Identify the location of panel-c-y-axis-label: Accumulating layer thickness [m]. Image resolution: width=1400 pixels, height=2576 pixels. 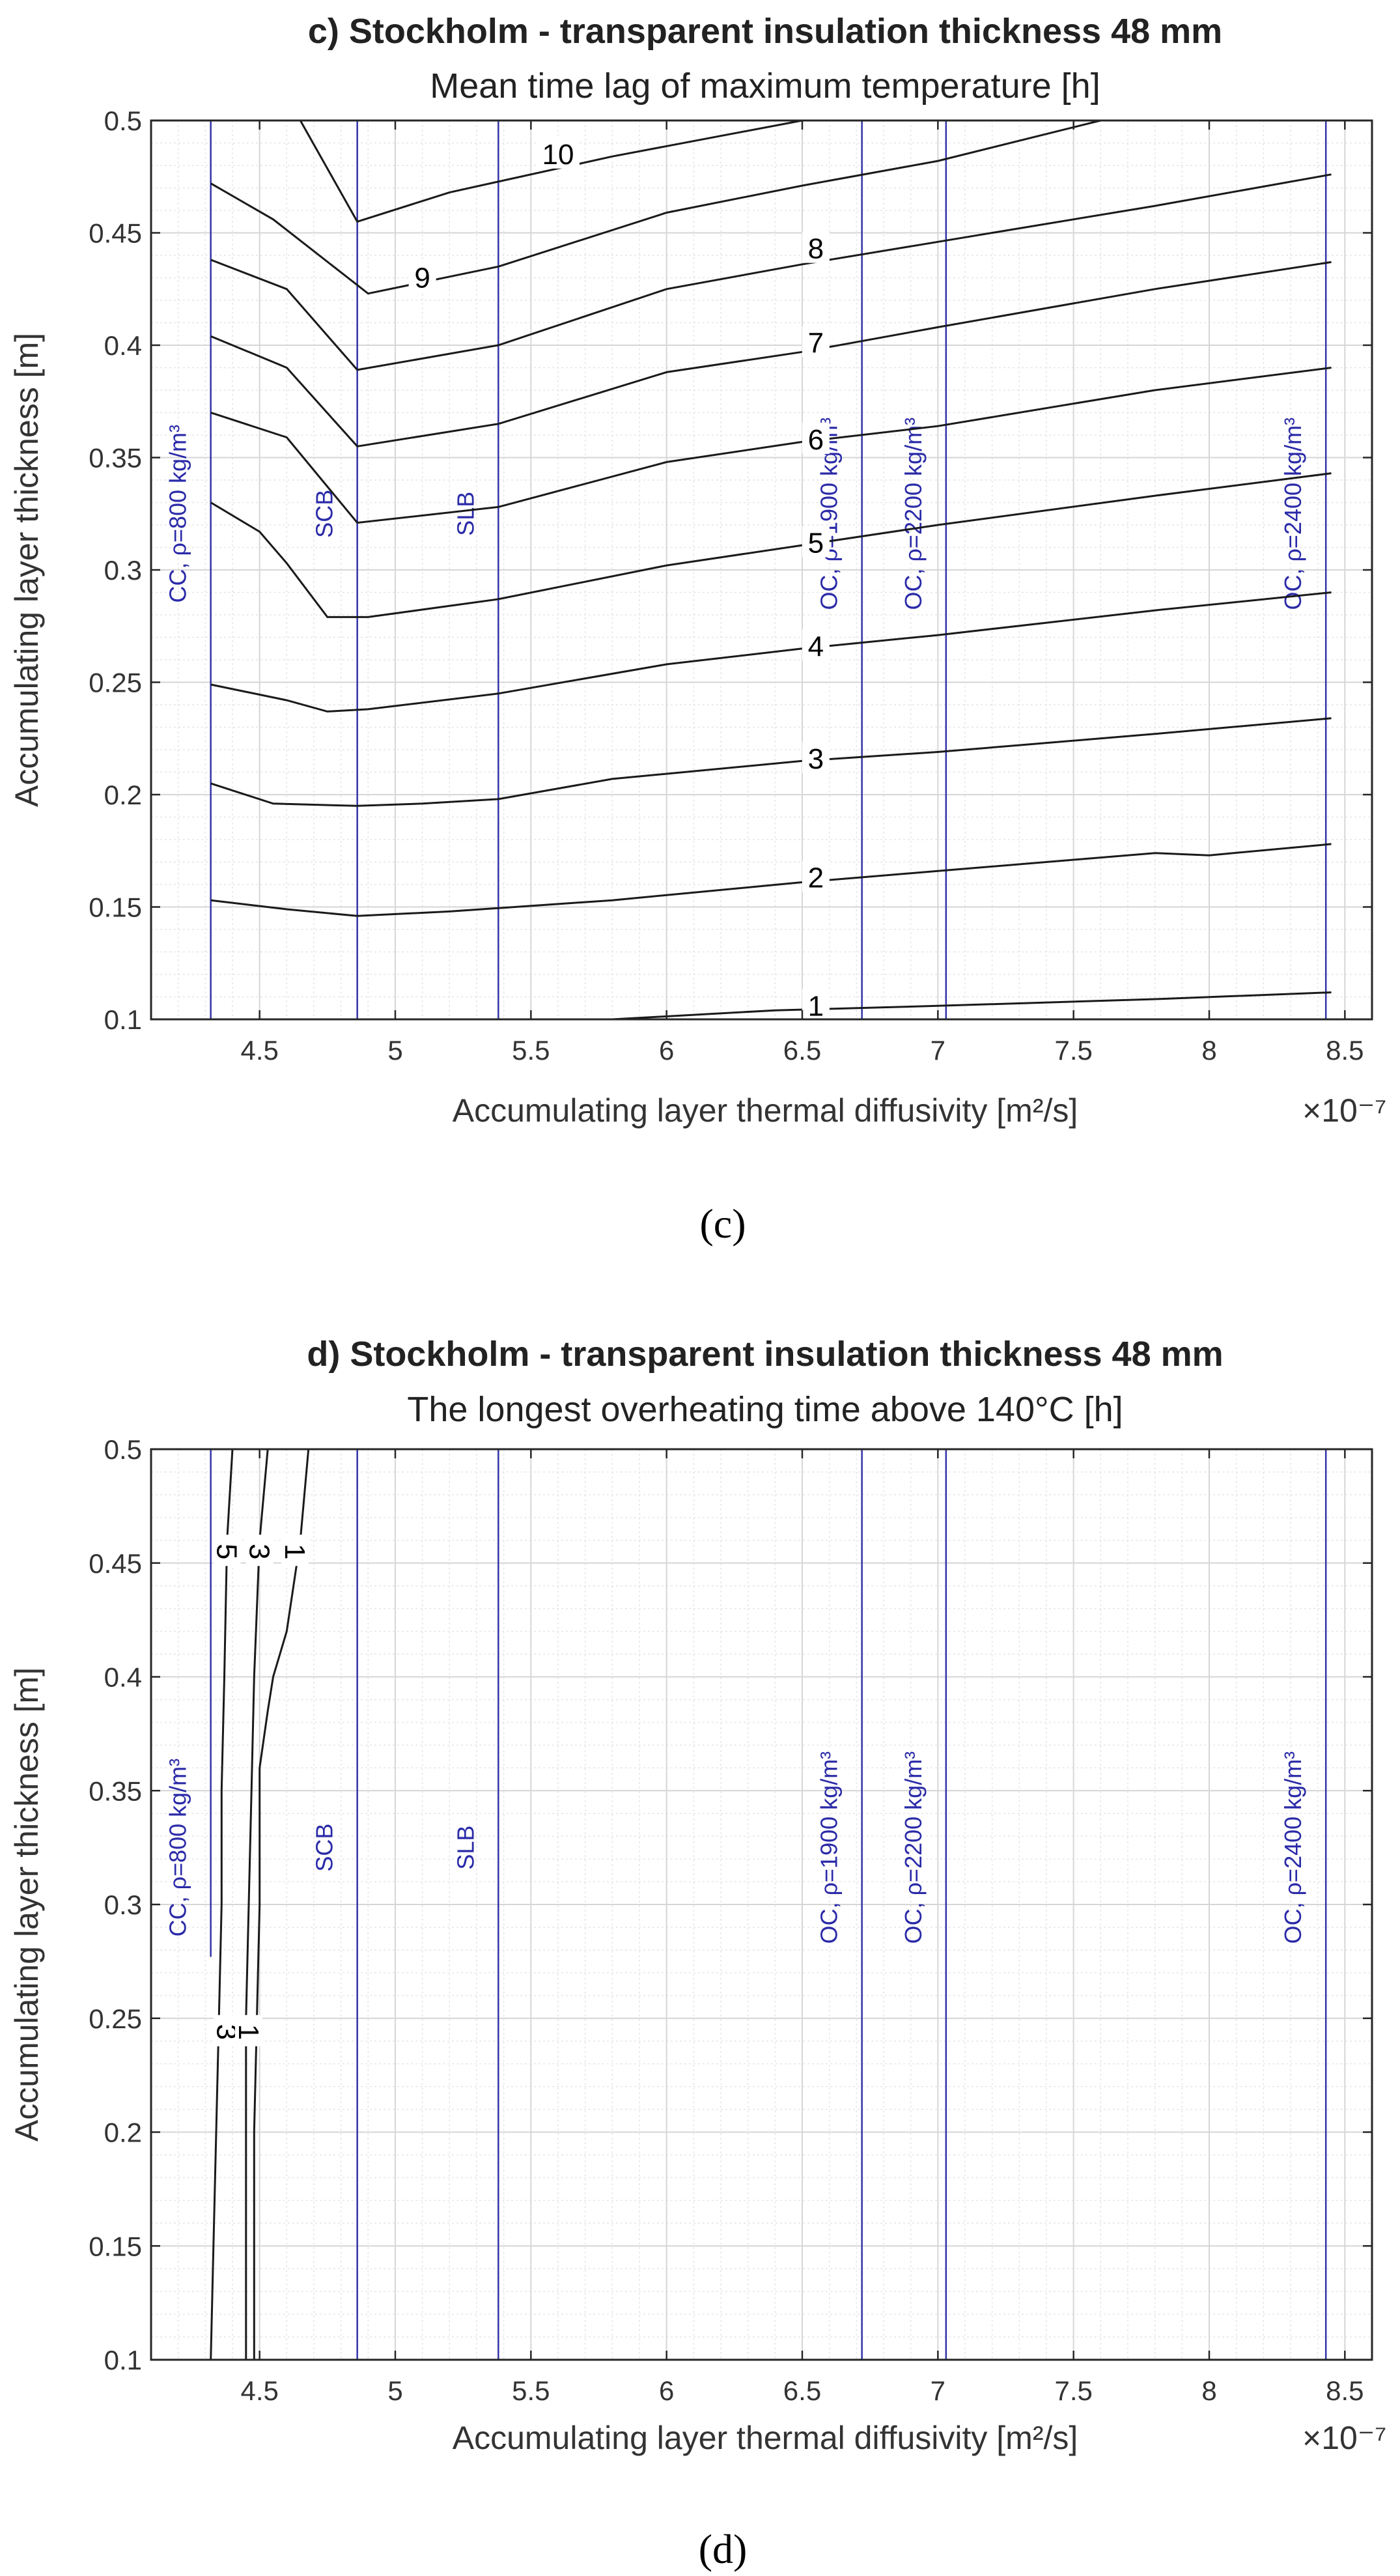
(27, 570).